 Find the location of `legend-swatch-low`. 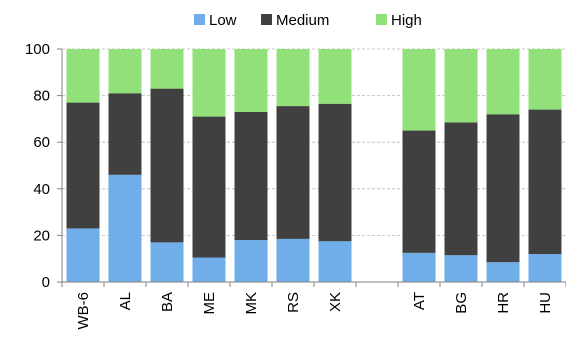

legend-swatch-low is located at coordinates (199, 19).